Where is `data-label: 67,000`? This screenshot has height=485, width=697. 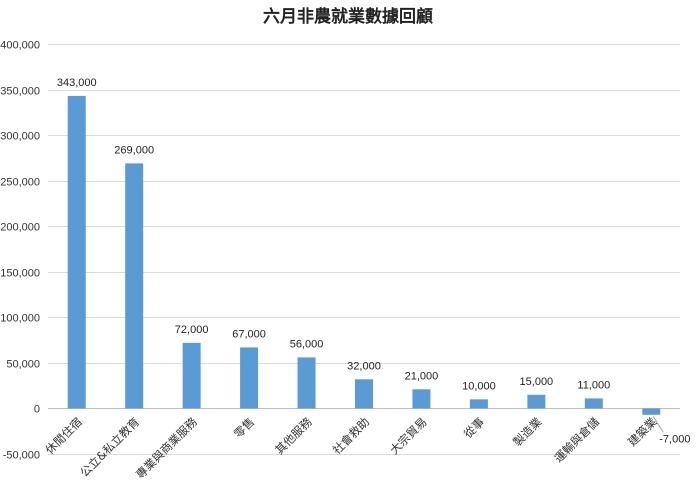
data-label: 67,000 is located at coordinates (249, 334).